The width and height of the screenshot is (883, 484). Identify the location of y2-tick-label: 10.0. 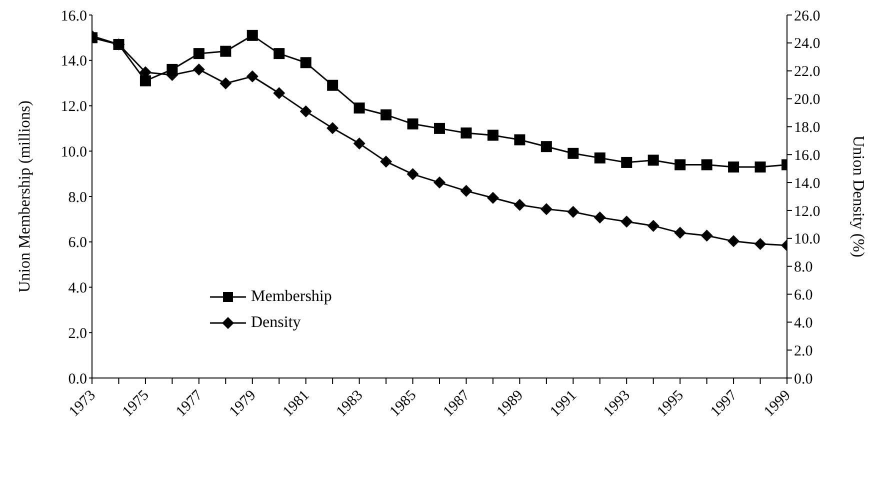
(807, 240).